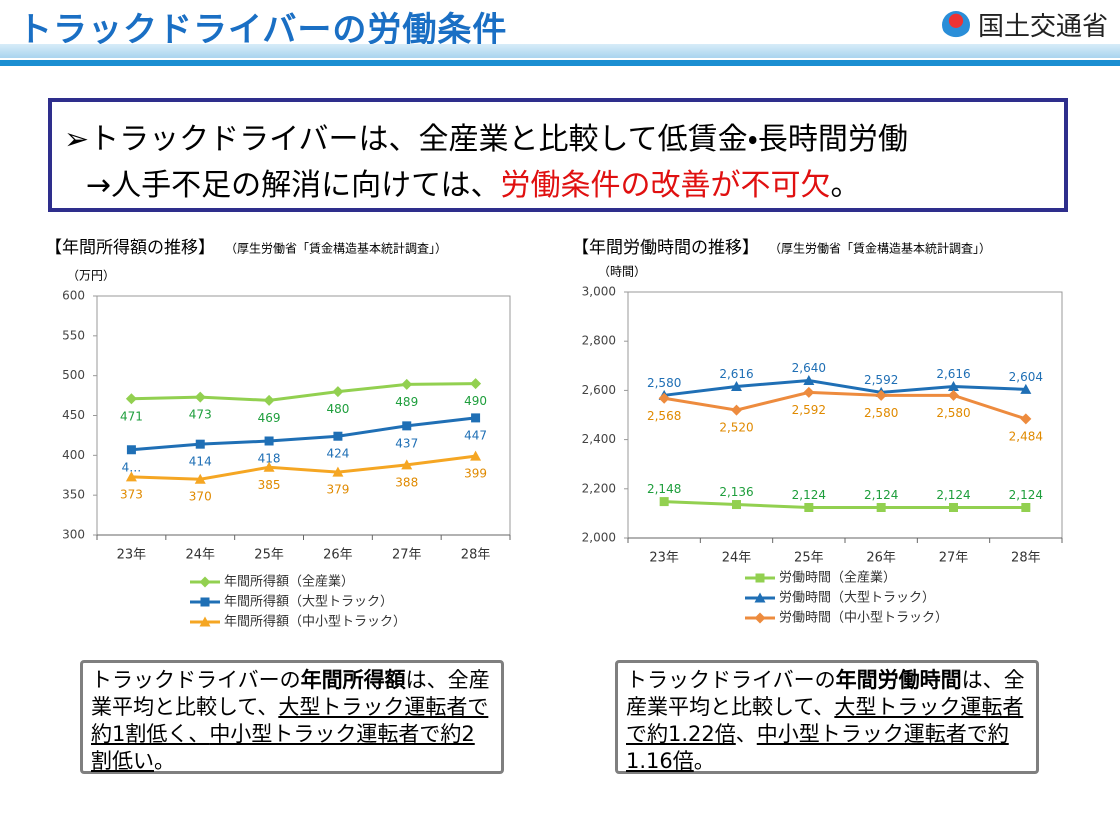 This screenshot has width=1120, height=840. Describe the element at coordinates (817, 747) in the screenshot. I see `note-text: 中小型トラック運転者で約1.16倍` at that location.